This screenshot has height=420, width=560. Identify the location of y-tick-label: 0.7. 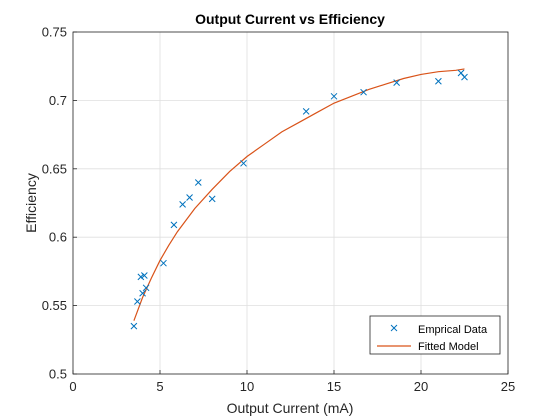
(58, 100).